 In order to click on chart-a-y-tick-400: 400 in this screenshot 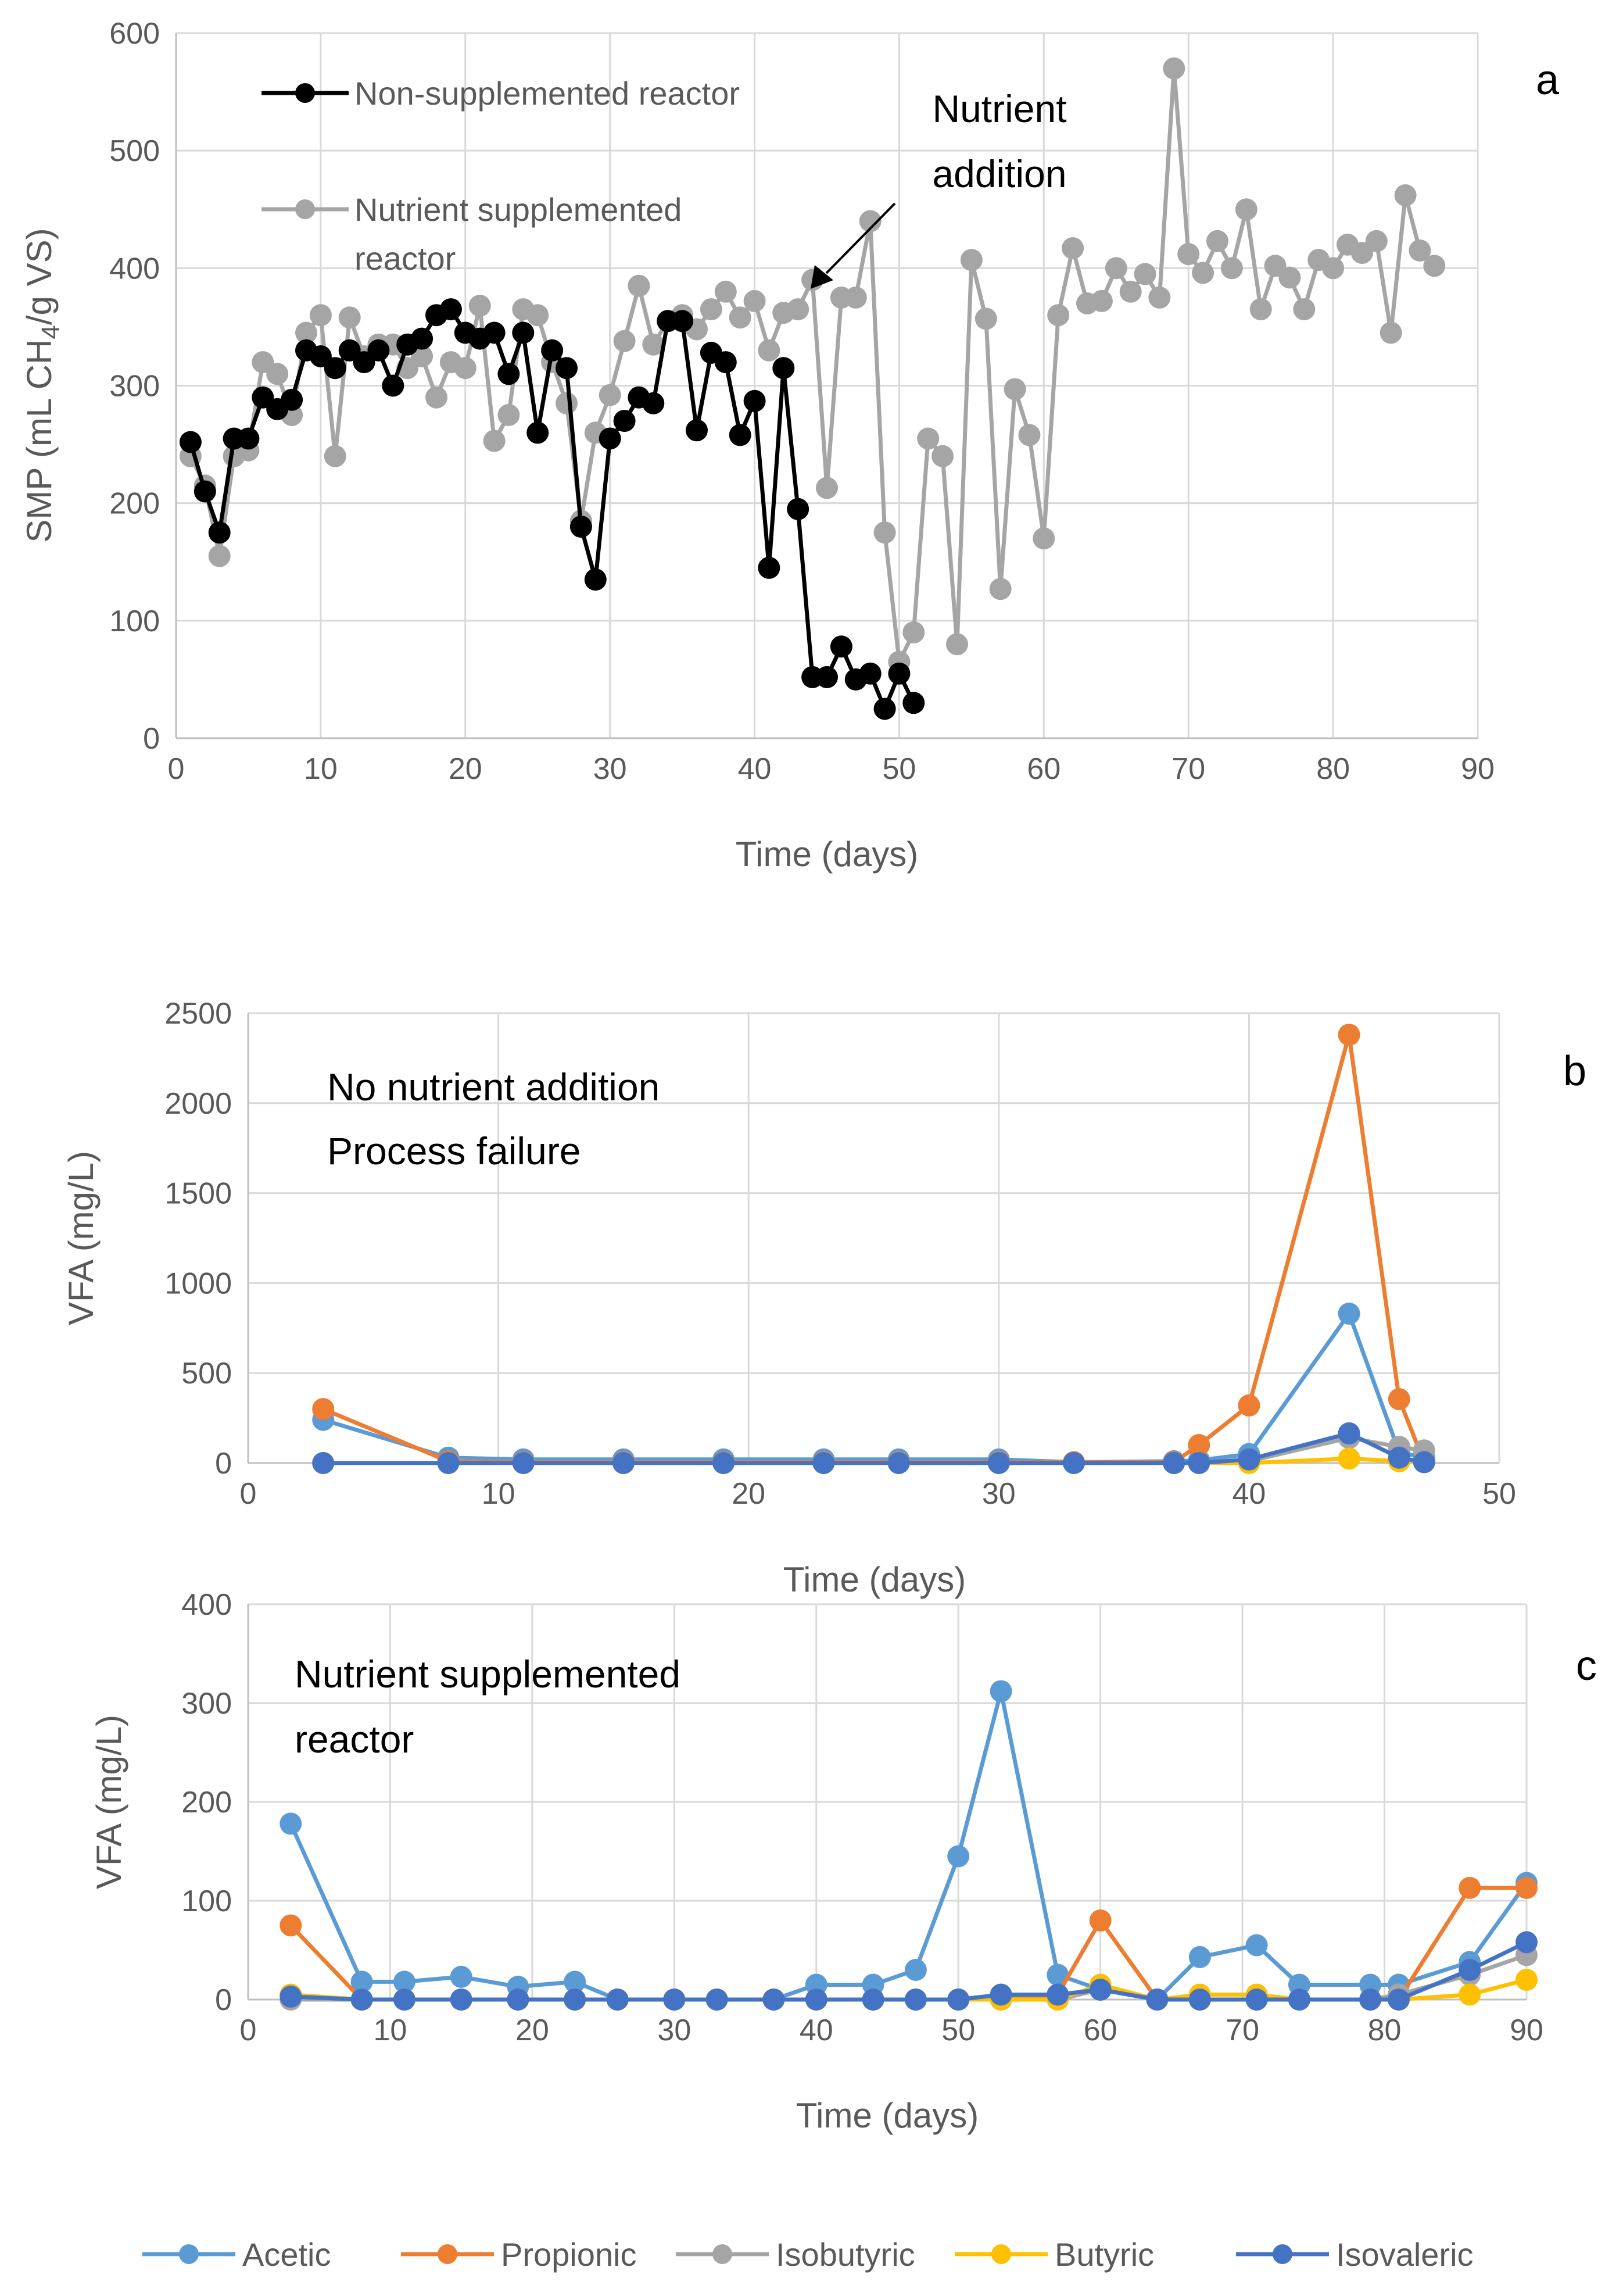, I will do `click(135, 268)`.